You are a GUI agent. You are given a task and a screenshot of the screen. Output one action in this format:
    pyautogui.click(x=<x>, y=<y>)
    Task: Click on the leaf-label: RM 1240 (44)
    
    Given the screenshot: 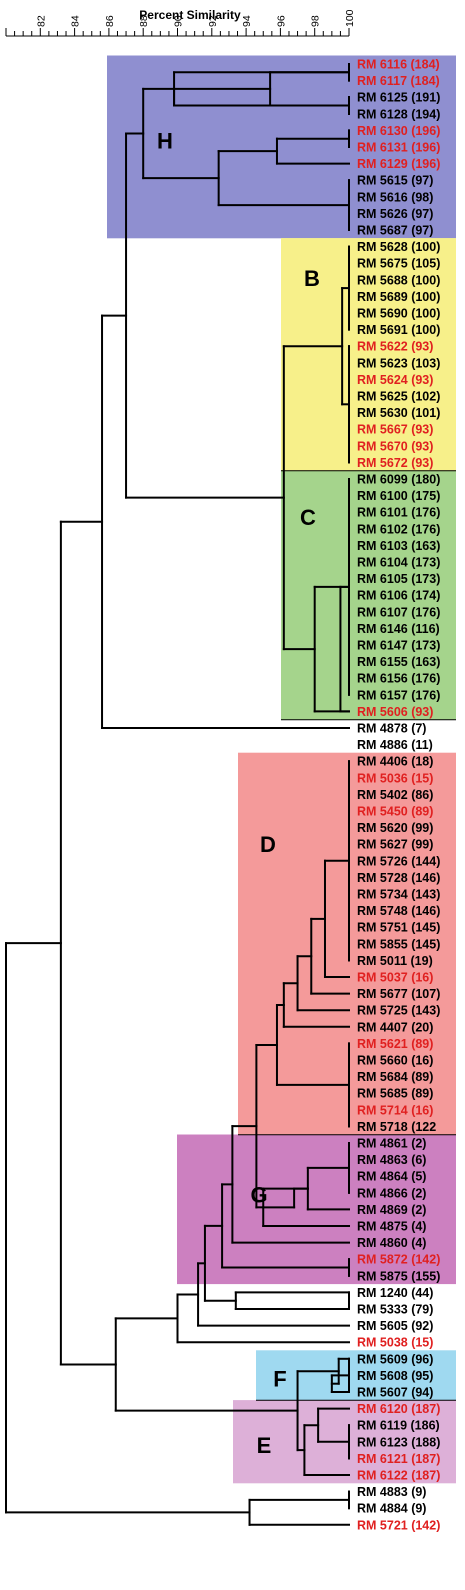 What is the action you would take?
    pyautogui.click(x=395, y=1293)
    